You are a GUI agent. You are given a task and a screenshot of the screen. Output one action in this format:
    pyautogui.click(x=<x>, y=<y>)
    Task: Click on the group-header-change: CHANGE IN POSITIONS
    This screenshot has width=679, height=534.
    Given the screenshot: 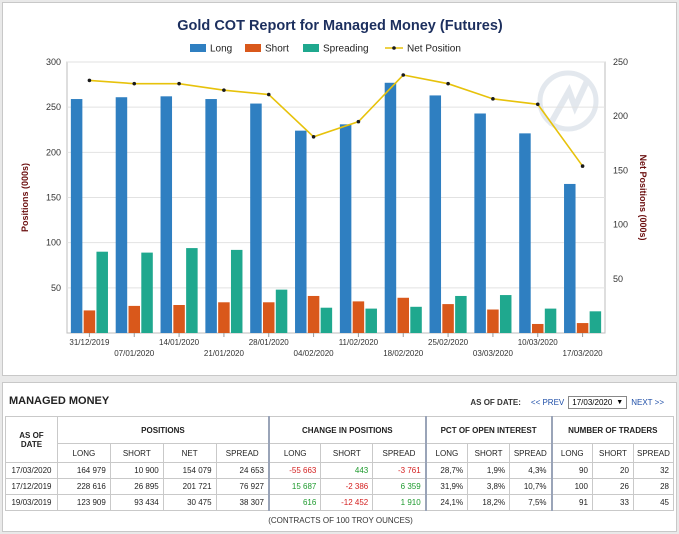 What is the action you would take?
    pyautogui.click(x=347, y=430)
    